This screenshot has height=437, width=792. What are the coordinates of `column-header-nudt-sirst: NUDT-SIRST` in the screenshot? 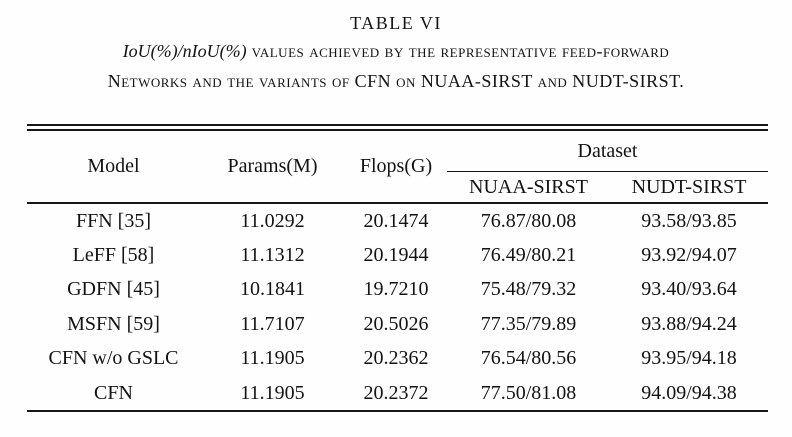 It's located at (689, 187).